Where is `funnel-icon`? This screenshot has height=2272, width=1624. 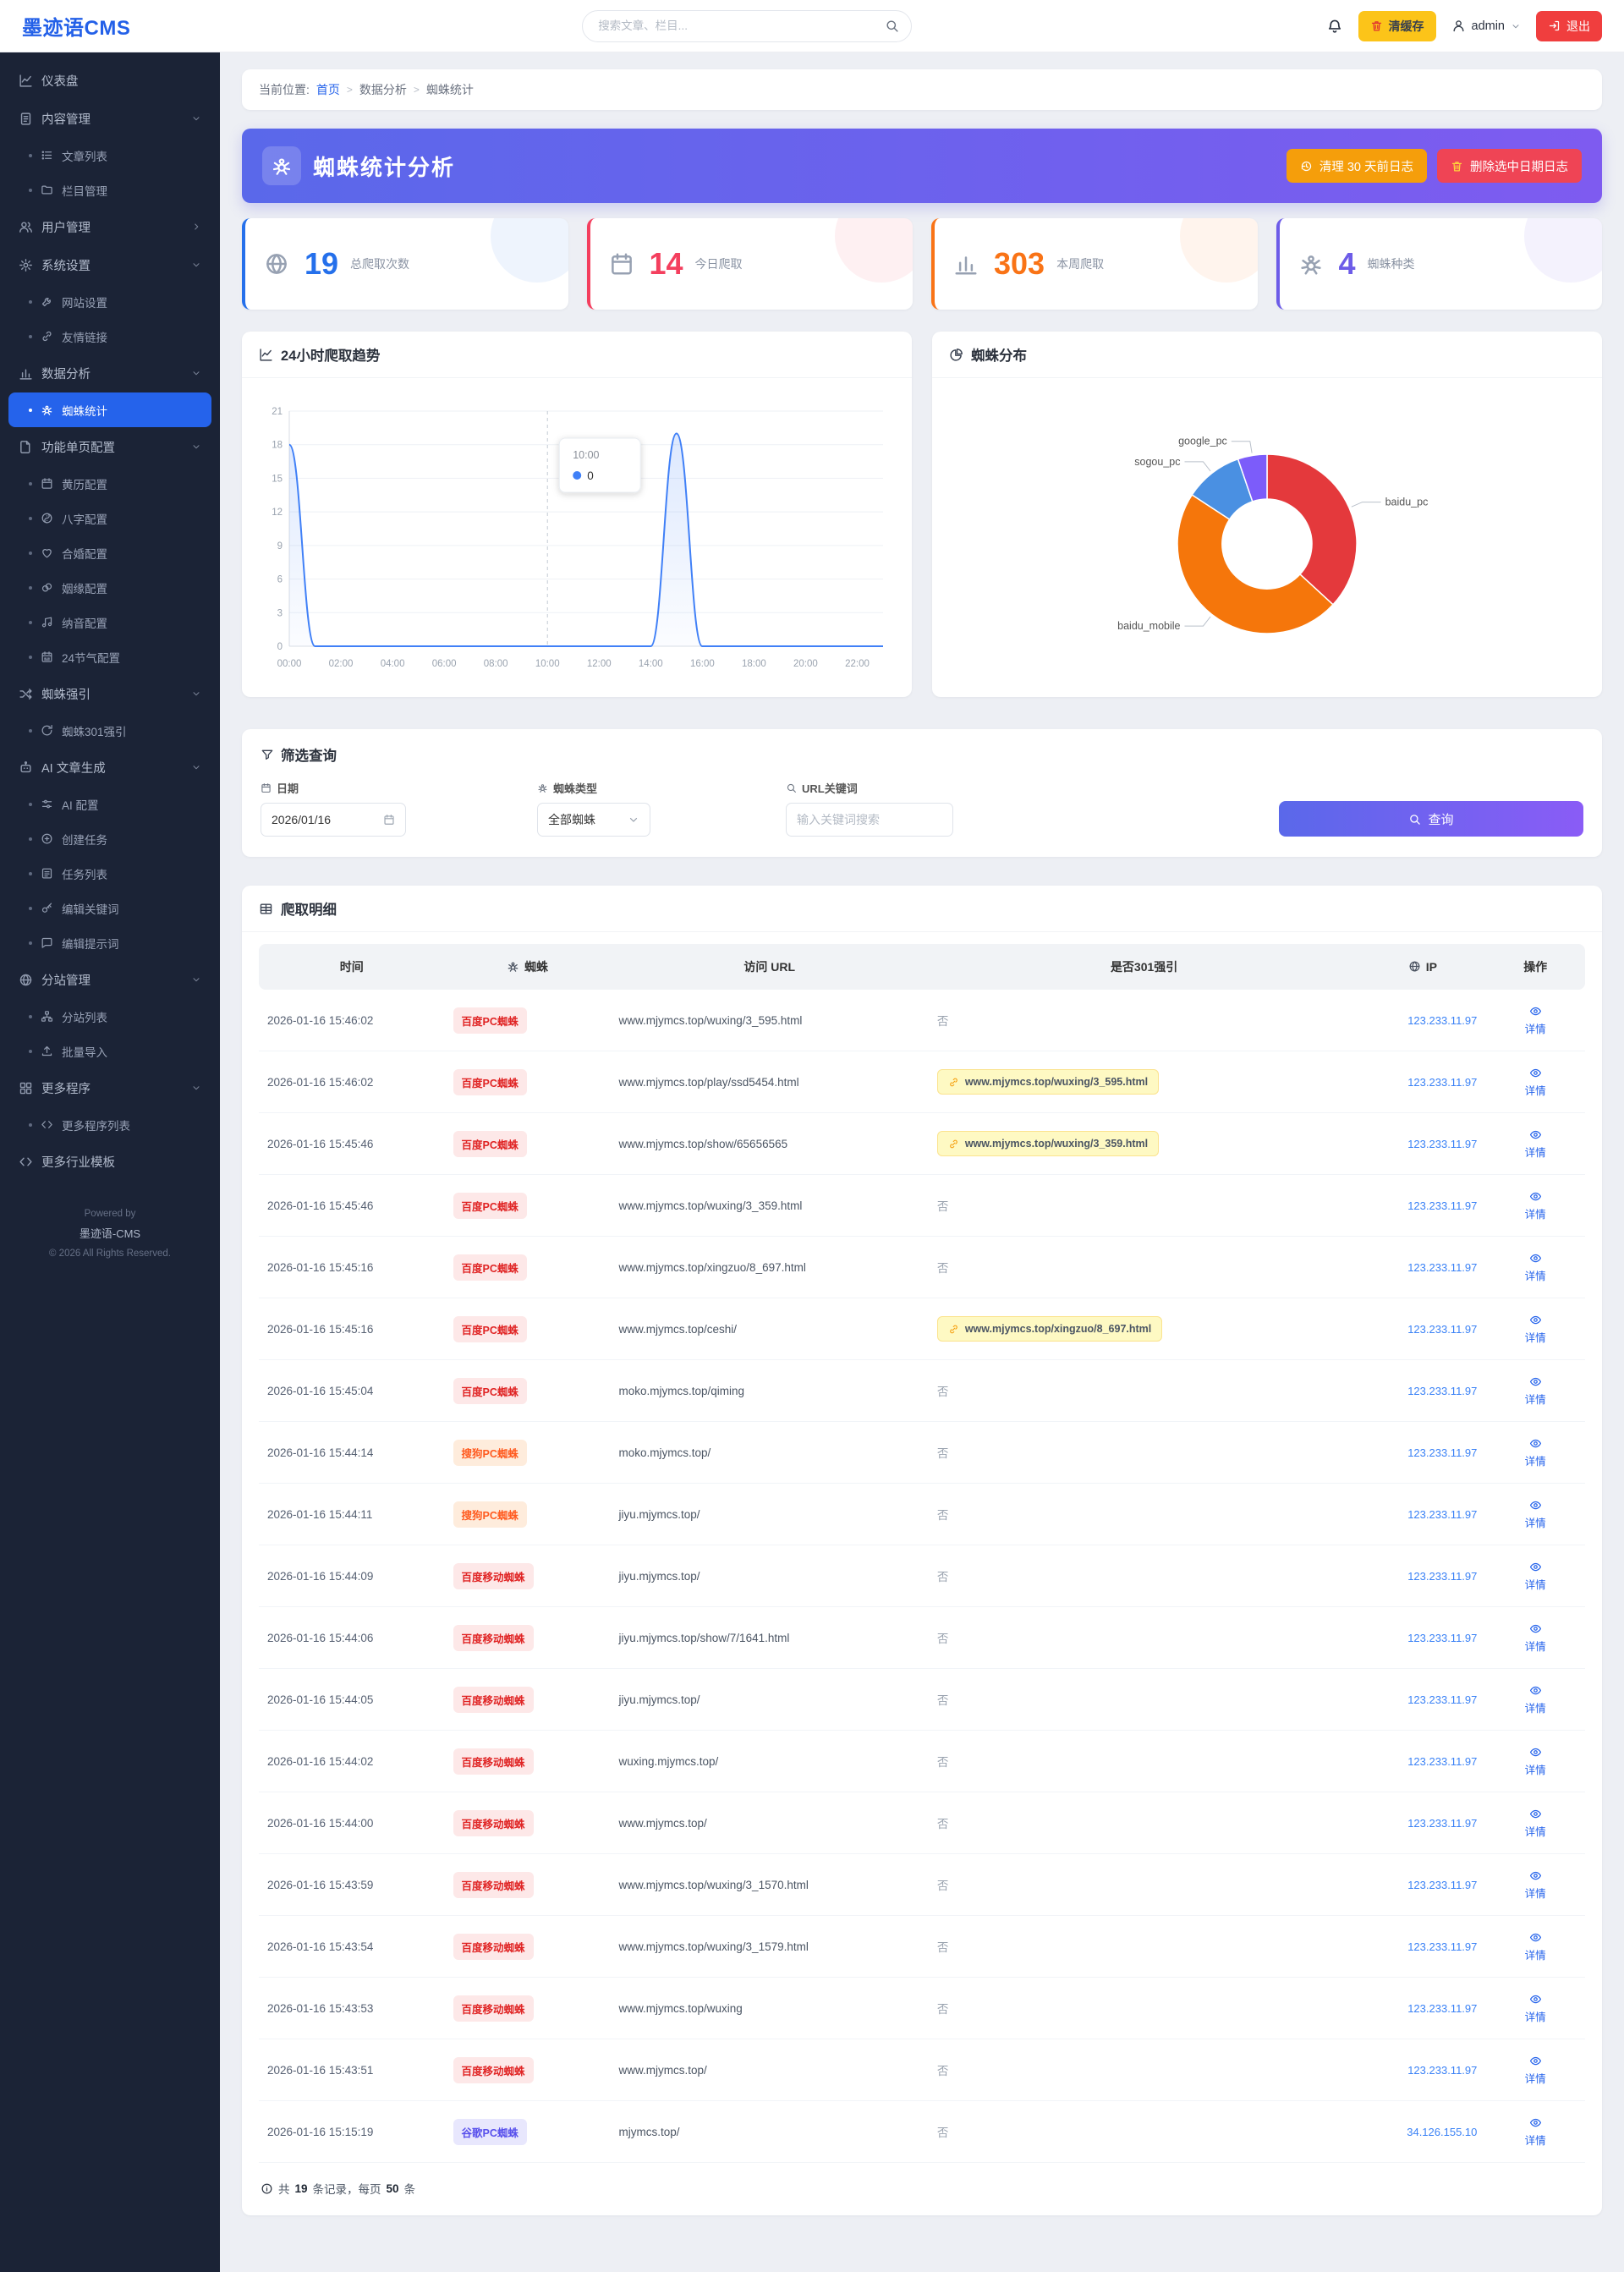 funnel-icon is located at coordinates (267, 754).